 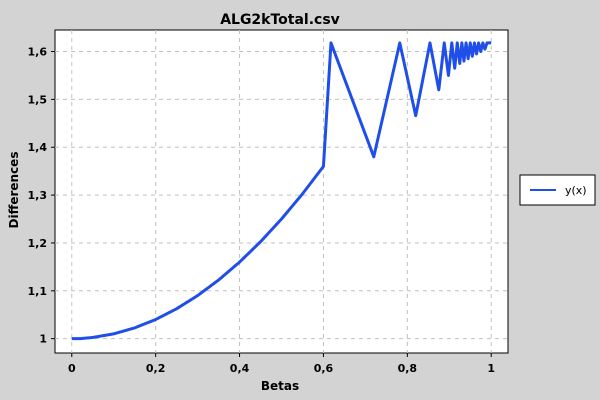 What do you see at coordinates (14, 190) in the screenshot?
I see `y-axis-label: Differences` at bounding box center [14, 190].